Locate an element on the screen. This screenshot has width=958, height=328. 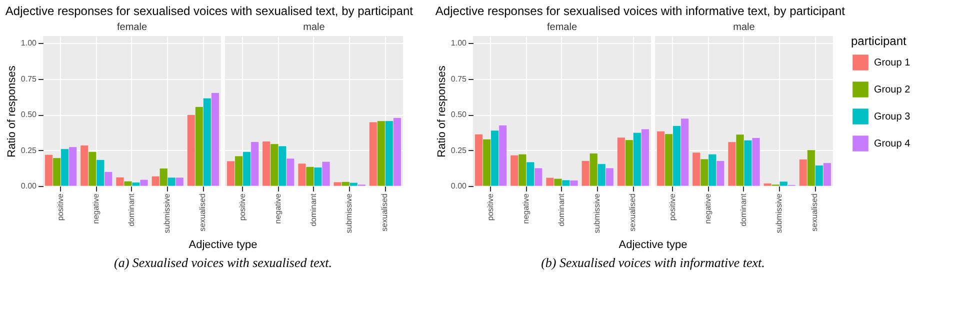
legend-label: Group 4 is located at coordinates (892, 144).